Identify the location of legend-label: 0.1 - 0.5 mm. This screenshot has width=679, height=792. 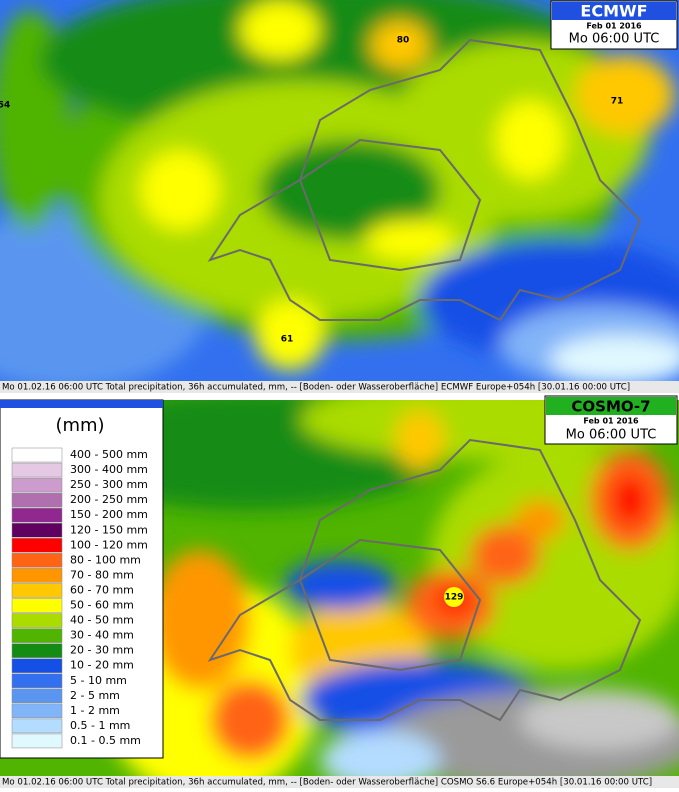
(105, 740).